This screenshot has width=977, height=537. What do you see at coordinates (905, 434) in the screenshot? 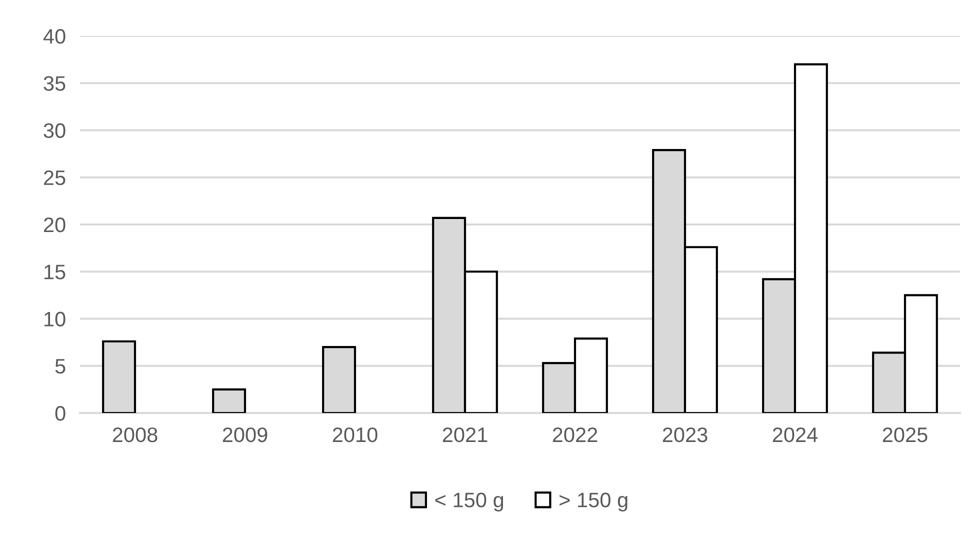
I see `x-tick-label: 2025` at bounding box center [905, 434].